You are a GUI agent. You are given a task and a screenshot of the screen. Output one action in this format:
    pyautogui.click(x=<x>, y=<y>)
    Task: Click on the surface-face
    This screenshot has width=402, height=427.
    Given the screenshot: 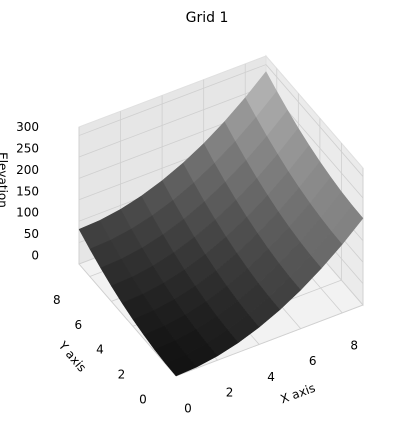 What is the action you would take?
    pyautogui.click(x=181, y=365)
    